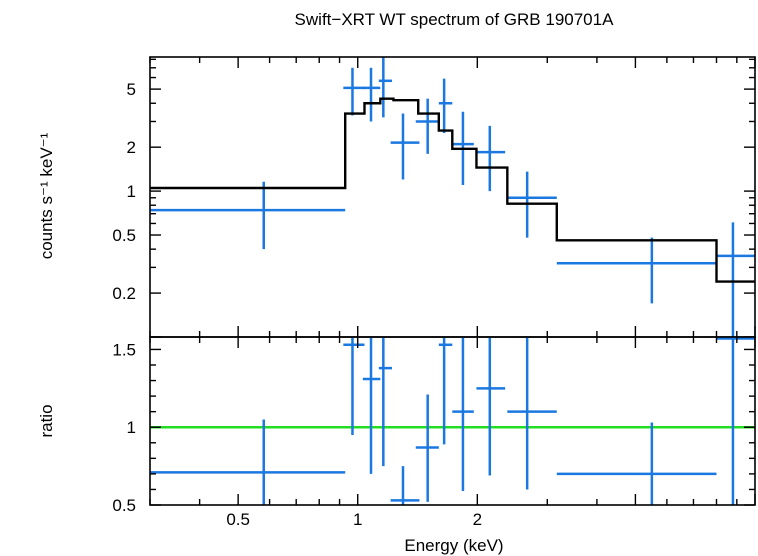 Image resolution: width=758 pixels, height=556 pixels. Describe the element at coordinates (238, 519) in the screenshot. I see `x-tick-label: 0.5` at that location.